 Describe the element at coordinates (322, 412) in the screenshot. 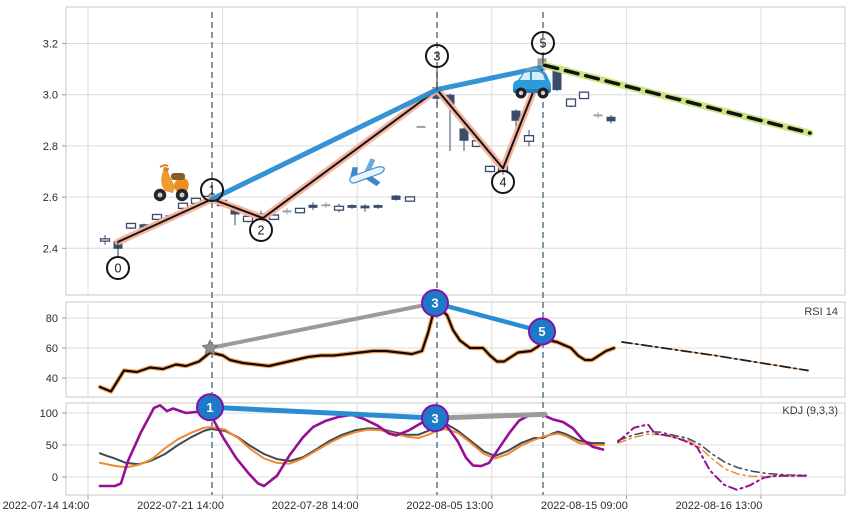

I see `kdj-blue-connector` at that location.